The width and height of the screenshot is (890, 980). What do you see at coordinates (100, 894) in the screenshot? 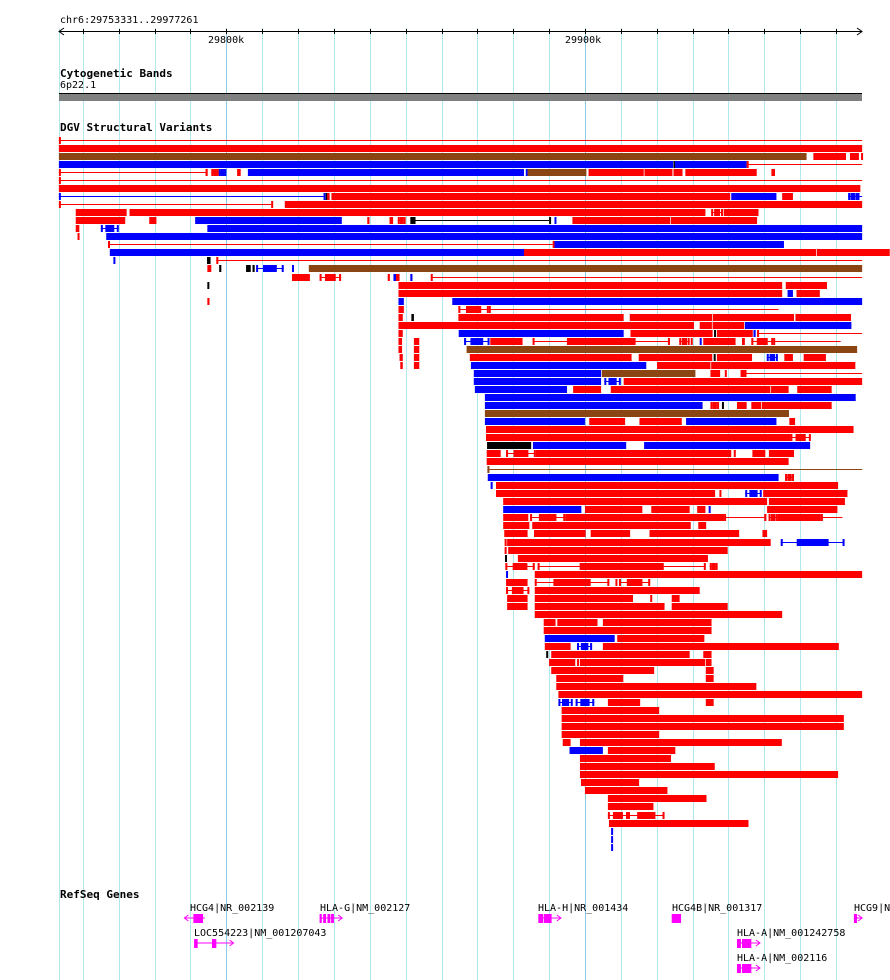
I see `refseq-track-title: RefSeq Genes` at bounding box center [100, 894].